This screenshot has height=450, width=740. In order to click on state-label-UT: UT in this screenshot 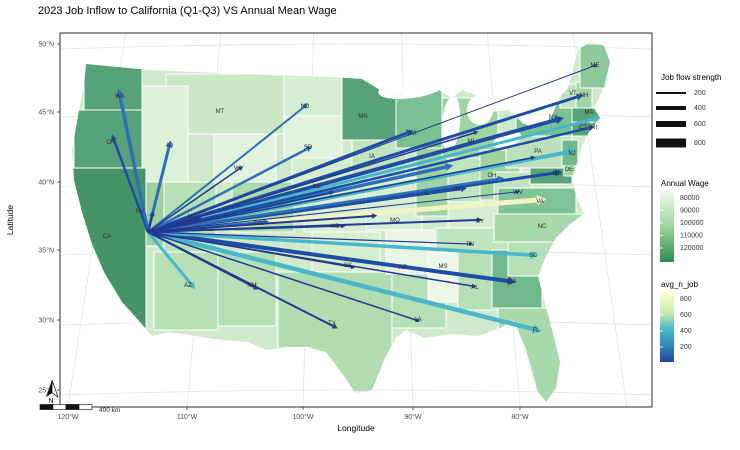, I will do `click(192, 217)`.